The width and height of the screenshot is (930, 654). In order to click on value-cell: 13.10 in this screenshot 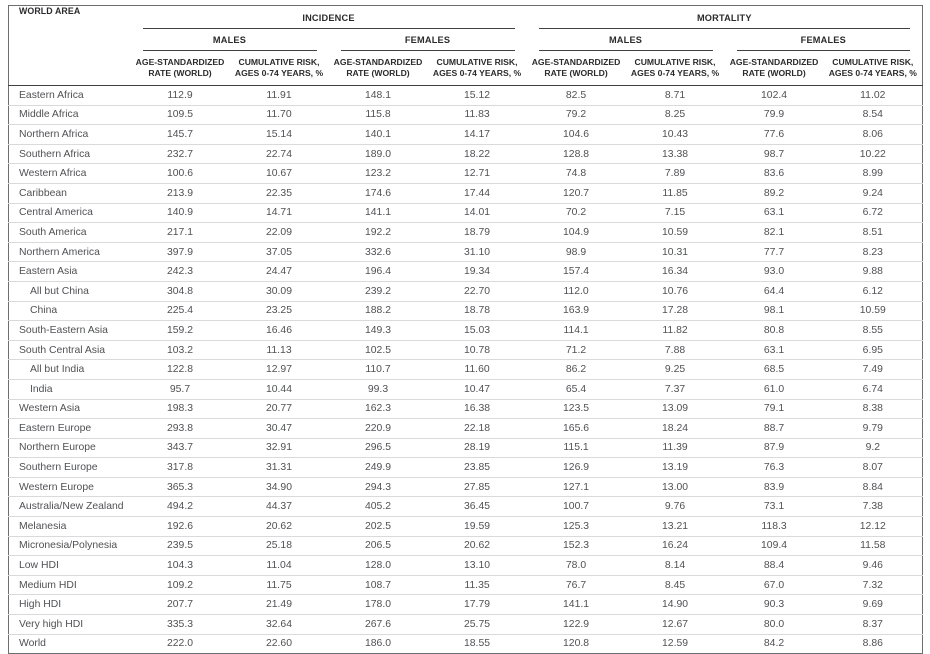, I will do `click(477, 565)`.